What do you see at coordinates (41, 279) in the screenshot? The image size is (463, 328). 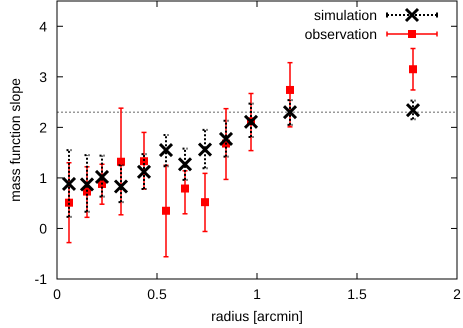 I see `y-tick-label: -1` at bounding box center [41, 279].